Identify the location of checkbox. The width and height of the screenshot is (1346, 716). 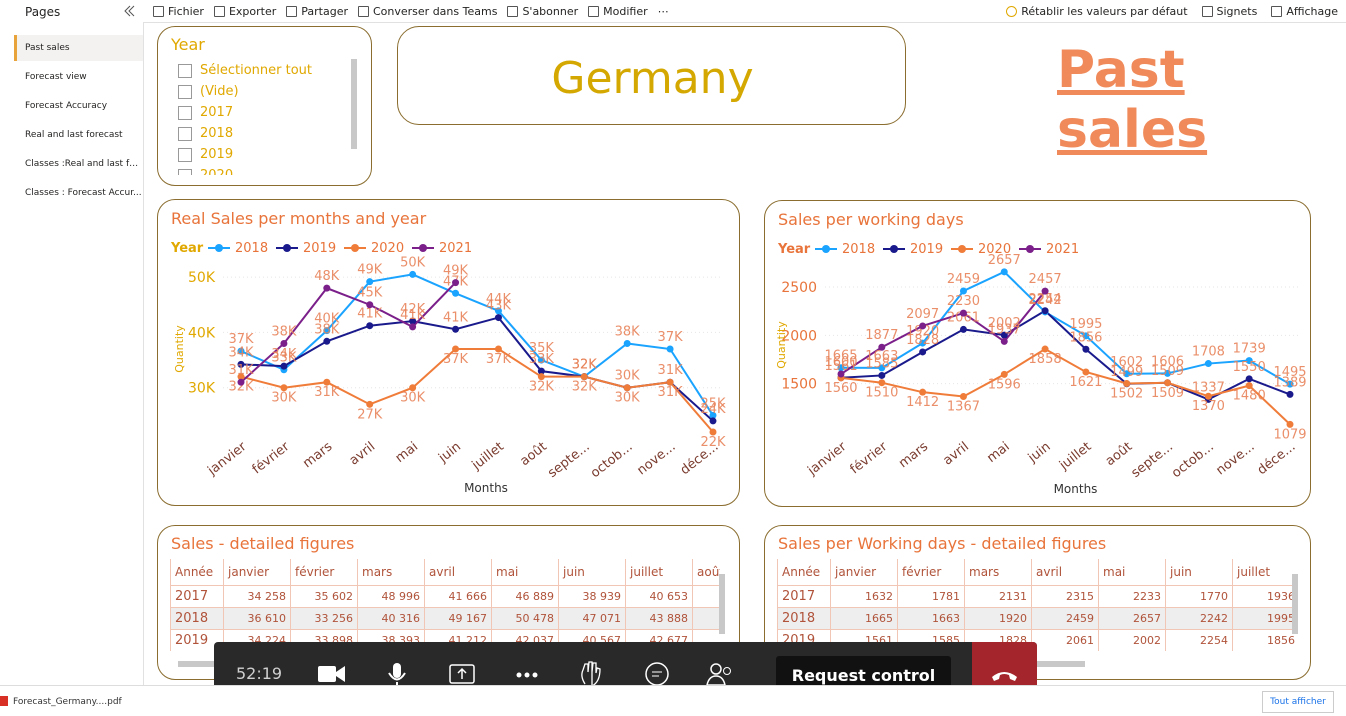
(185, 133).